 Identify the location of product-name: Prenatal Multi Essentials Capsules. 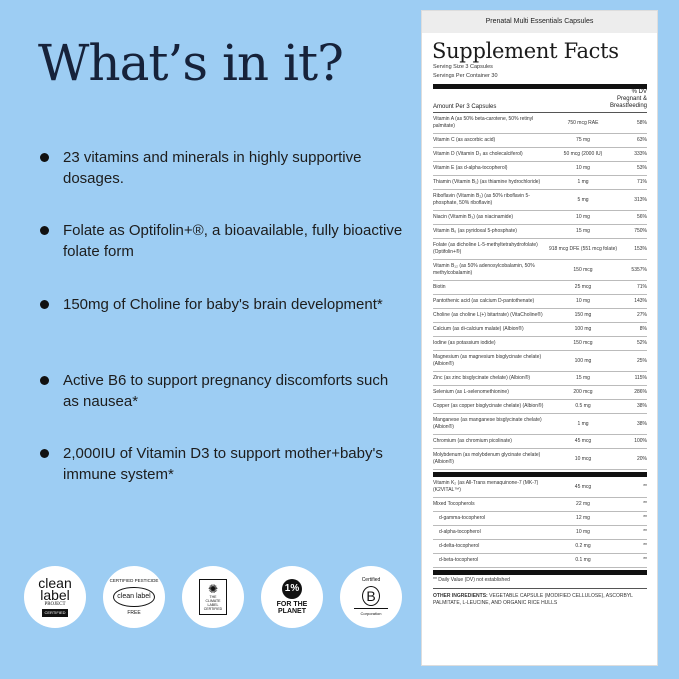
(539, 22).